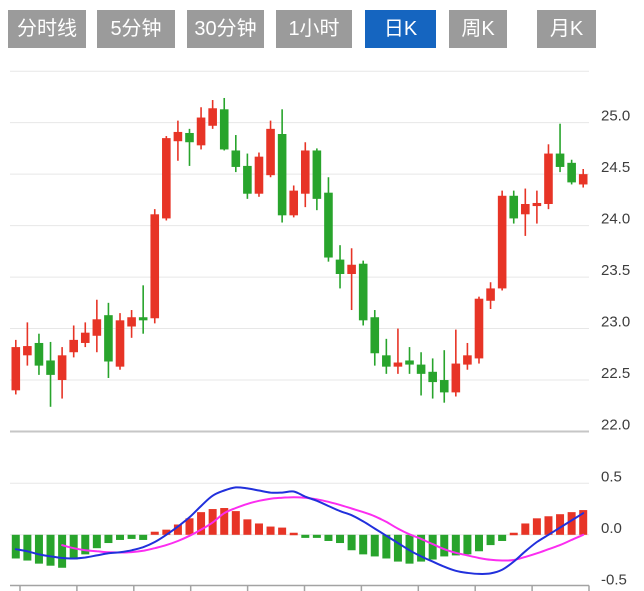 Image resolution: width=644 pixels, height=591 pixels. Describe the element at coordinates (615, 167) in the screenshot. I see `y-axis-label: 24.5` at that location.